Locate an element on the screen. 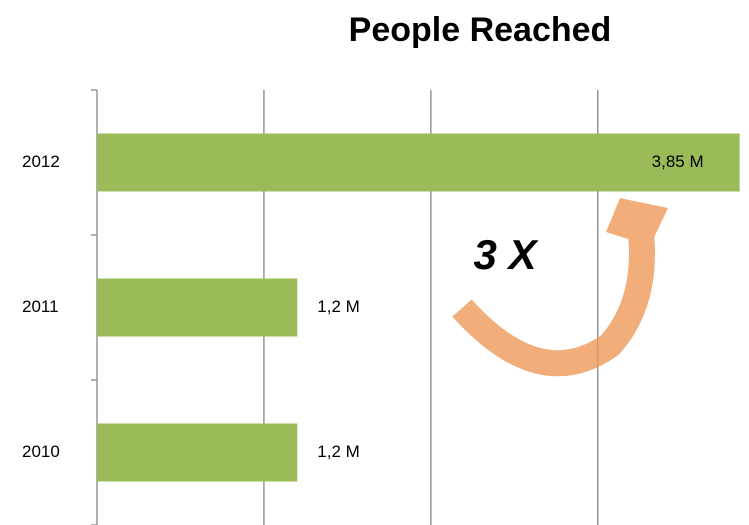 The height and width of the screenshot is (525, 749). value-label: 3,85 M is located at coordinates (678, 161).